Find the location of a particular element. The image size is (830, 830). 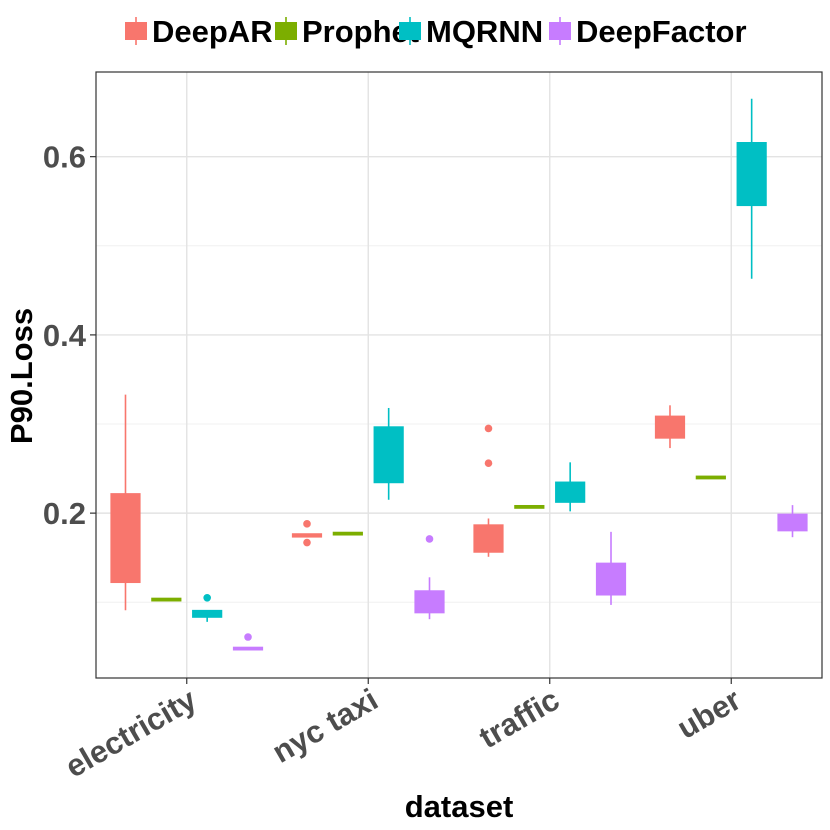

legend-item-deepar: DeepAR is located at coordinates (199, 31).